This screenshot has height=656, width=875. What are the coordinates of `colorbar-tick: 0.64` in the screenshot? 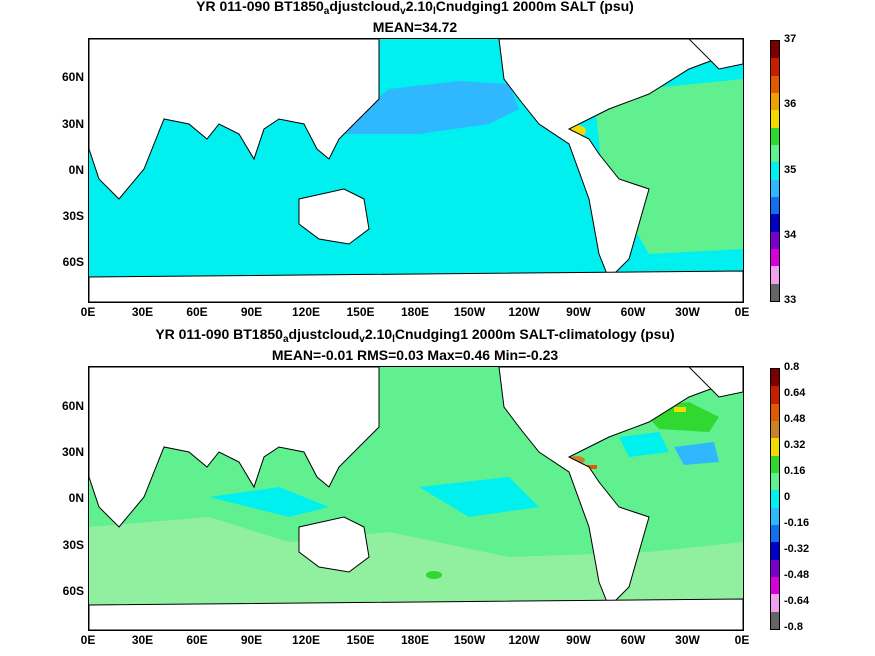 It's located at (795, 393).